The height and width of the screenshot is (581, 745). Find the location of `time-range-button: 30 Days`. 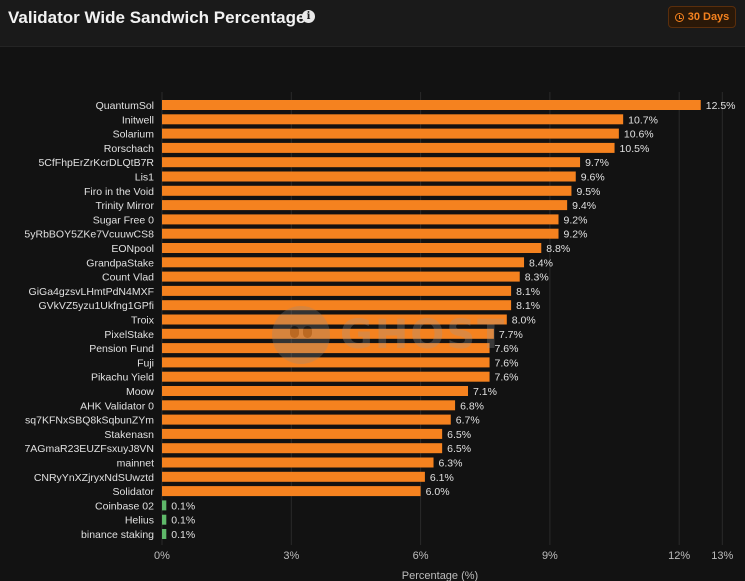

time-range-button: 30 Days is located at coordinates (702, 17).